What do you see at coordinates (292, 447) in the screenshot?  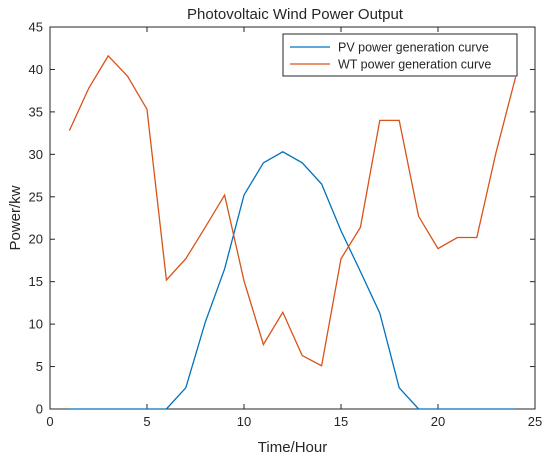 I see `x-axis-label: Time/Hour` at bounding box center [292, 447].